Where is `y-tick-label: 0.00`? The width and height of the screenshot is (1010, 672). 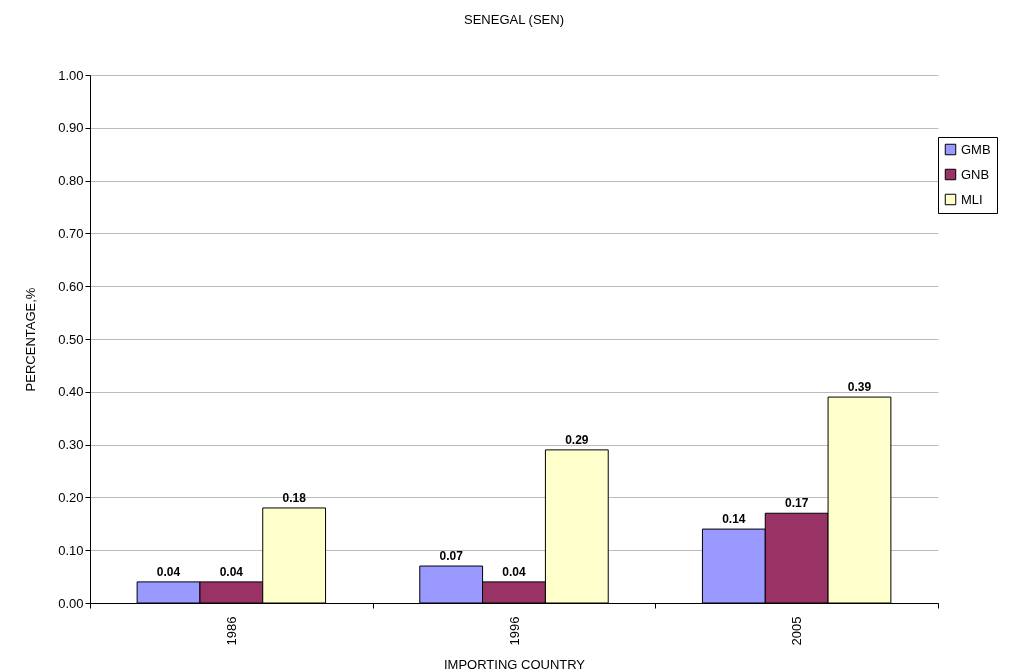 y-tick-label: 0.00 is located at coordinates (71, 603).